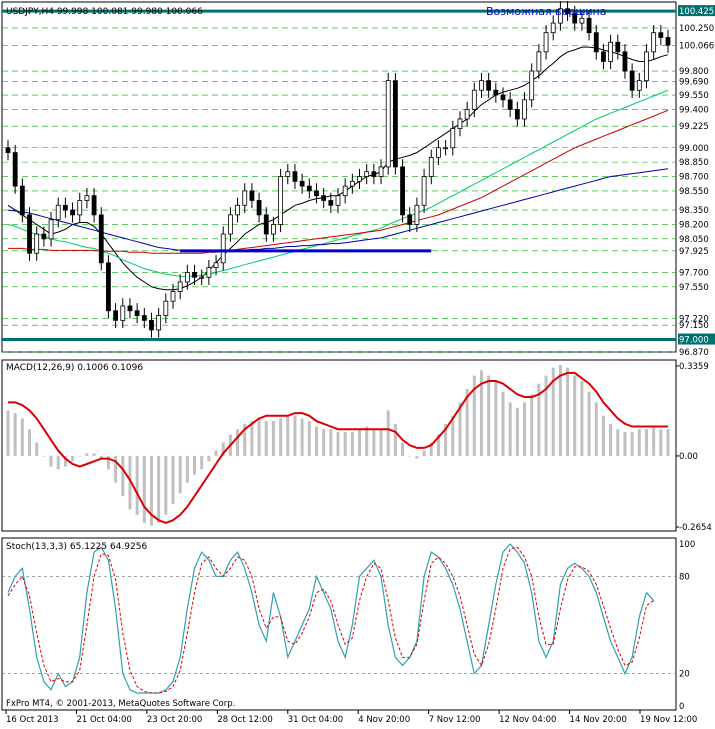  I want to click on price-tick-label: 98.200, so click(694, 225).